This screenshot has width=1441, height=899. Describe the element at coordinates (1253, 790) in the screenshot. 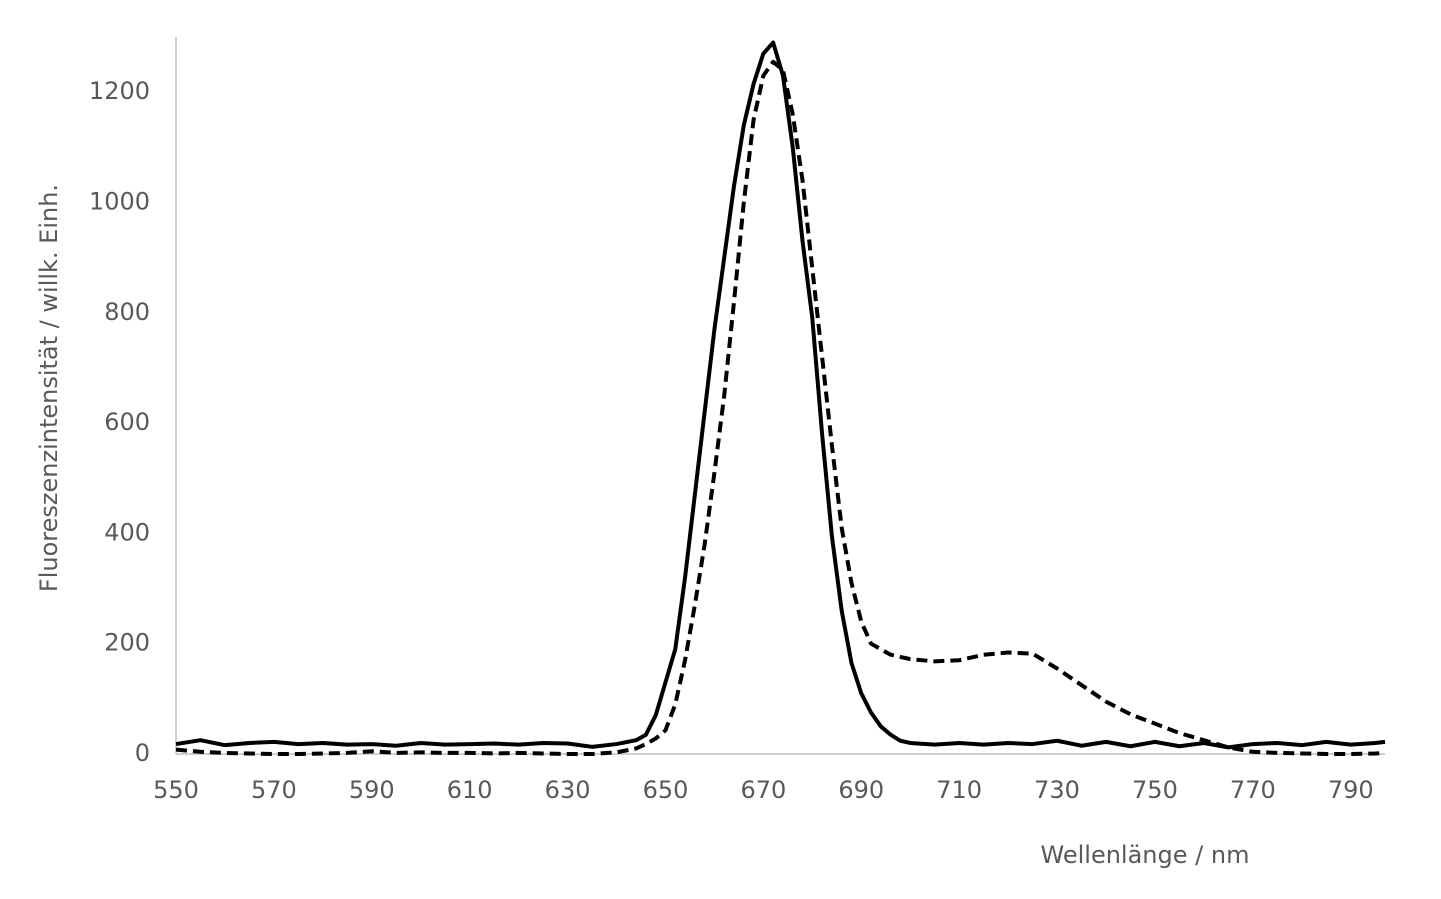

I see `x-tick-label: 770` at that location.